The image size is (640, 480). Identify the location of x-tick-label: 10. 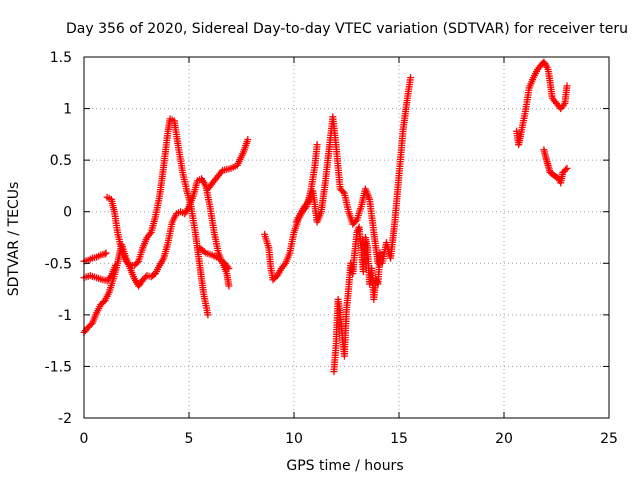
(294, 439).